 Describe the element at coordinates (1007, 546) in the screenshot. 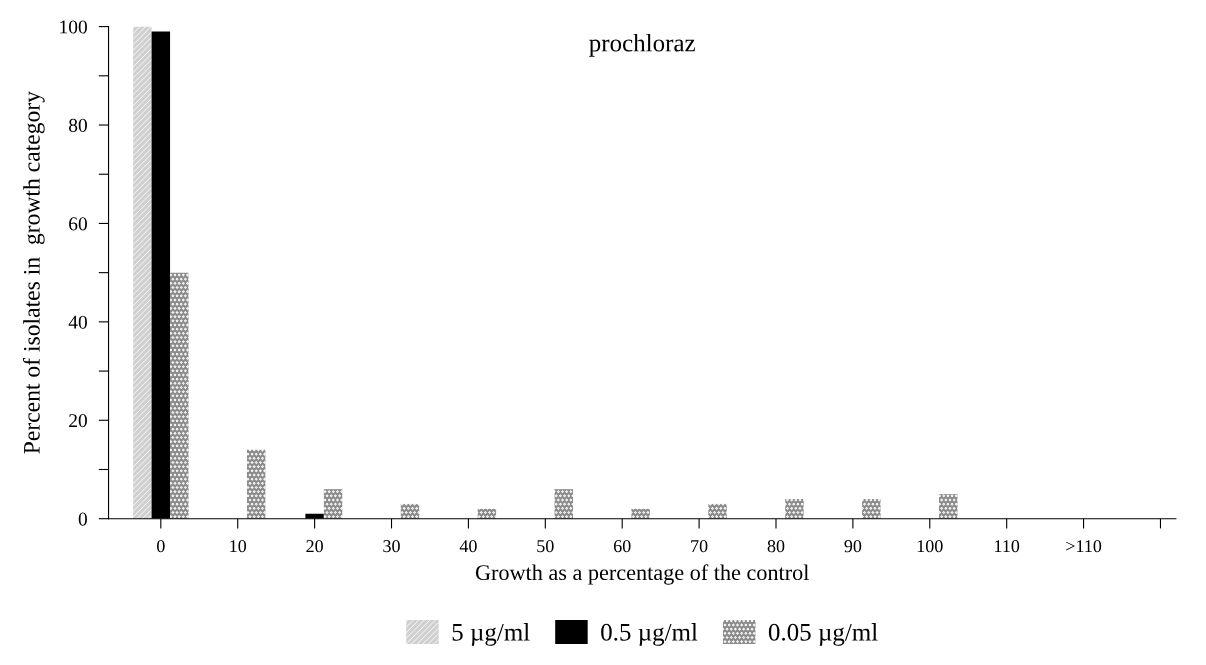

I see `x-tick-label: 110` at that location.